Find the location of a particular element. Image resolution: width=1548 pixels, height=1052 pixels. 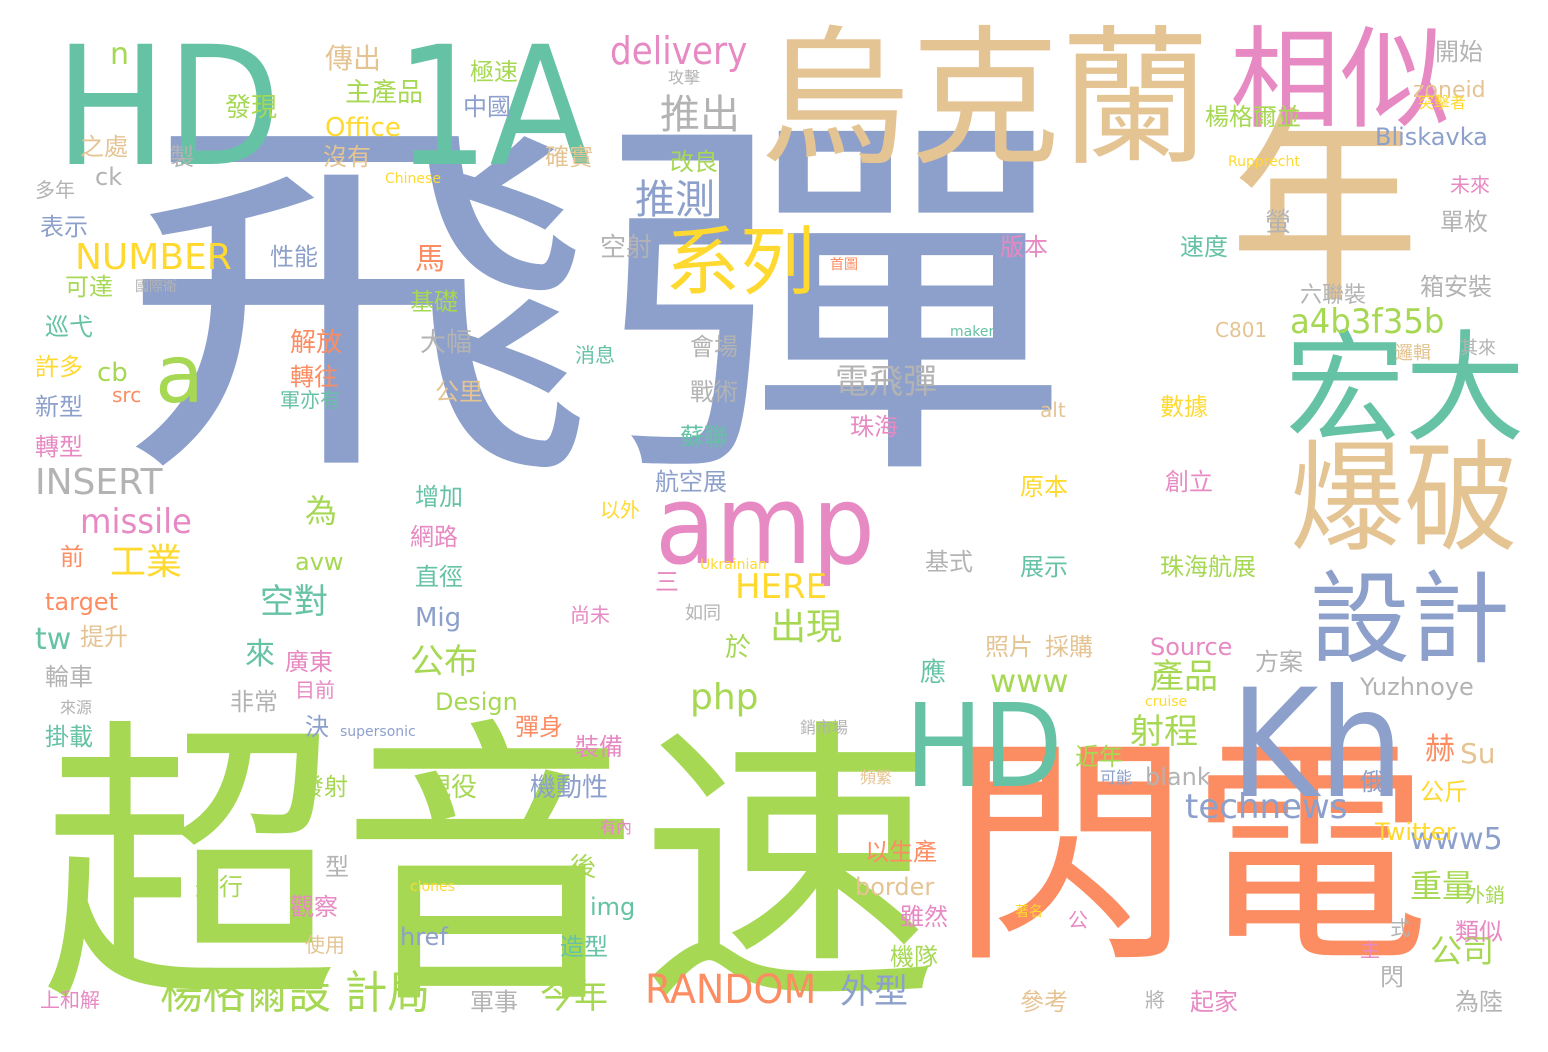

cloud-word: 性能 is located at coordinates (294, 257).